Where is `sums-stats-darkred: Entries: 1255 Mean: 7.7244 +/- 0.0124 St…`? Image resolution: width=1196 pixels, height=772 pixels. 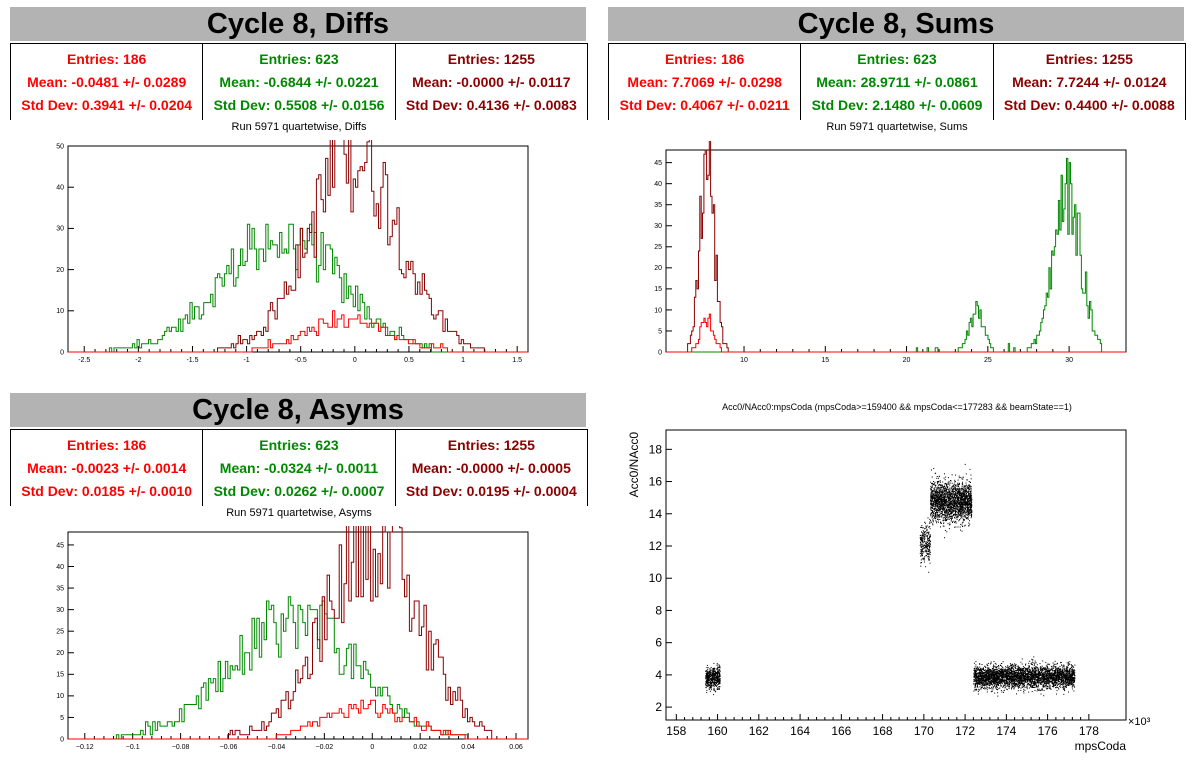 sums-stats-darkred: Entries: 1255 Mean: 7.7244 +/- 0.0124 St… is located at coordinates (1089, 82).